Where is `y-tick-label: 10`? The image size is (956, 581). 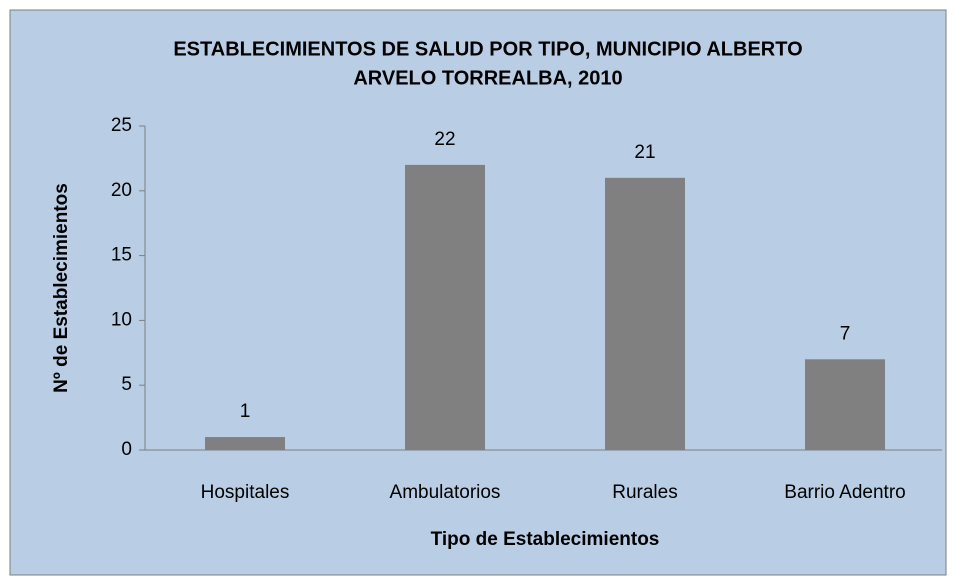
y-tick-label: 10 is located at coordinates (121, 319).